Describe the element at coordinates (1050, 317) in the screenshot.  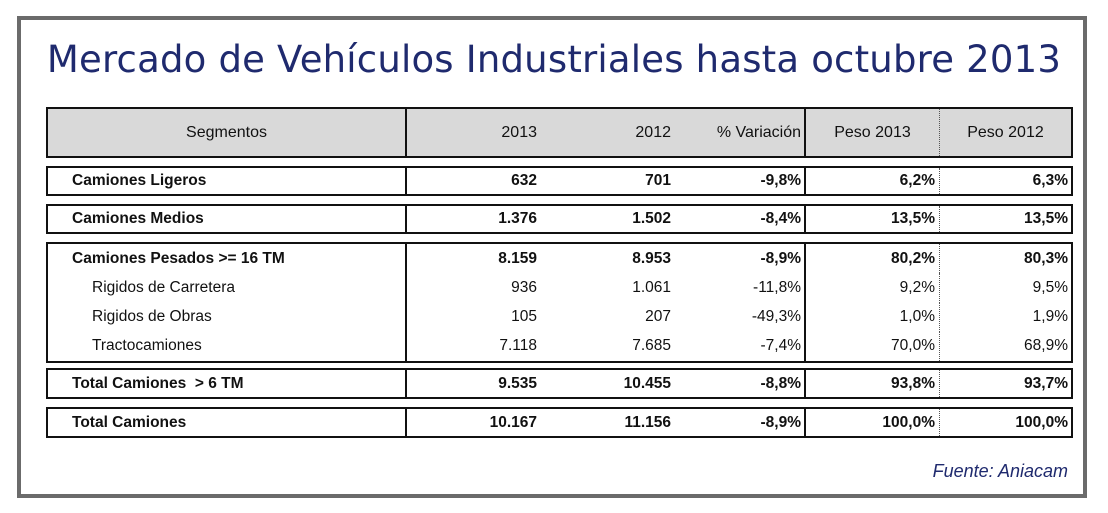
I see `value-peso-2012: 1,9%` at that location.